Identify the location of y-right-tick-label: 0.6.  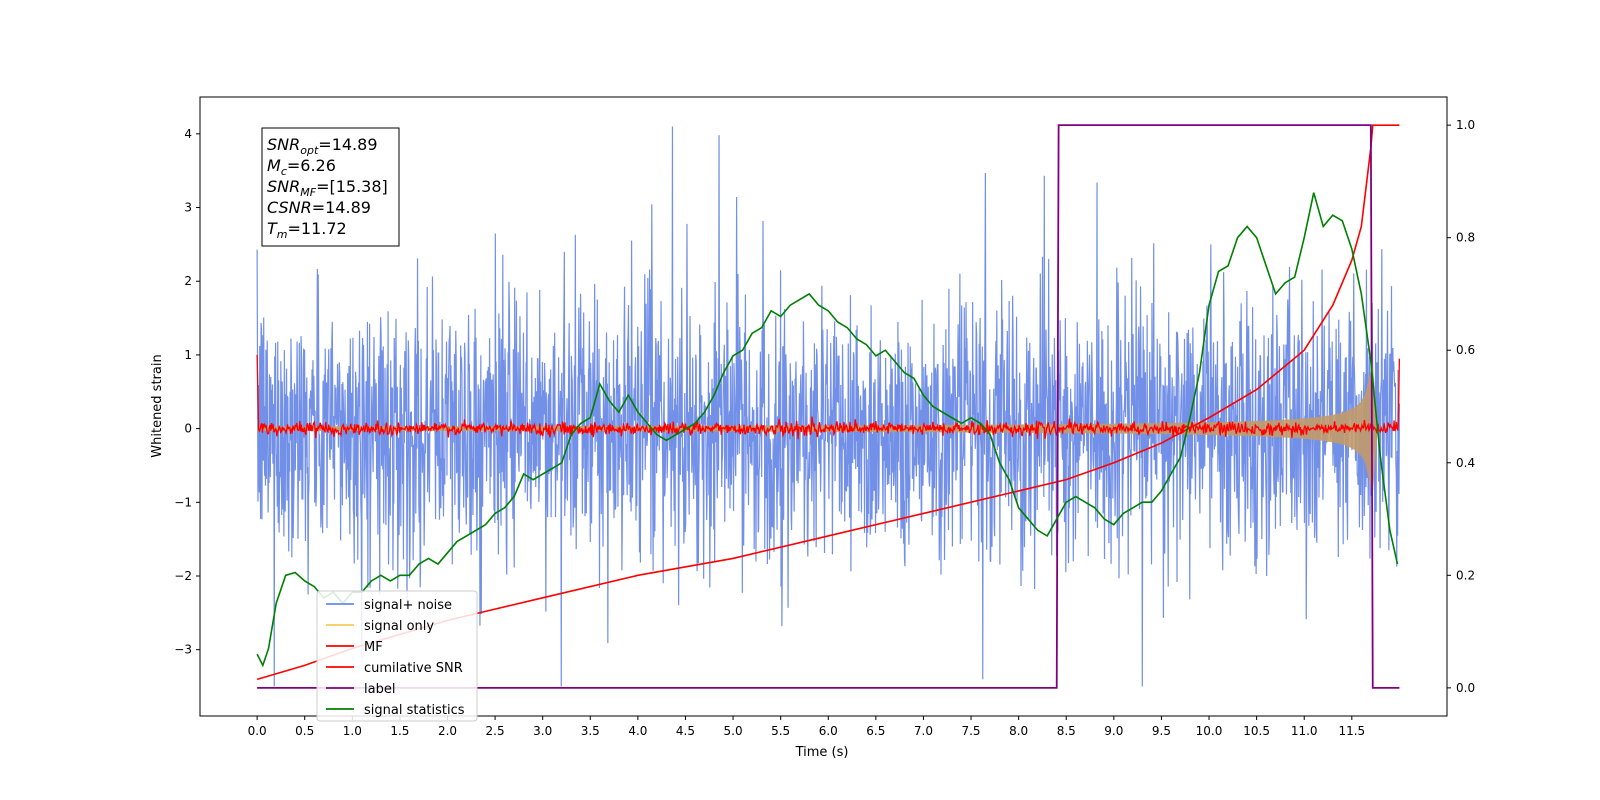
(1465, 350).